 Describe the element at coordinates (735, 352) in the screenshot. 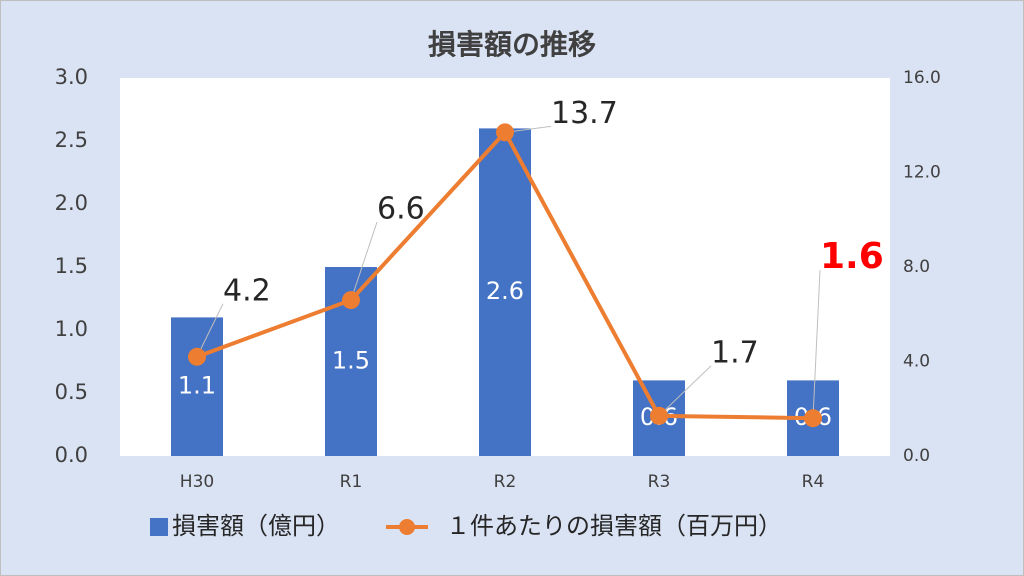

I see `line-value-label: 1.7` at that location.